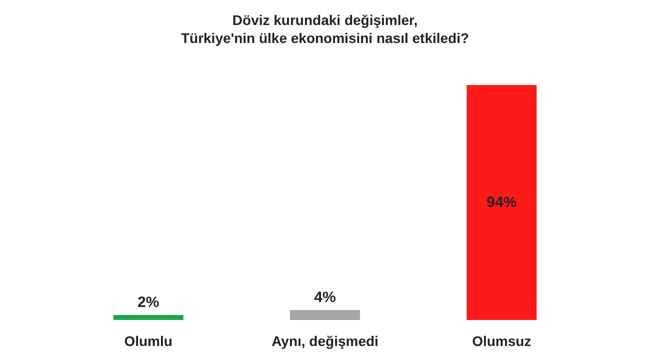  I want to click on x-tick-label: Aynı, değişmedi, so click(325, 341).